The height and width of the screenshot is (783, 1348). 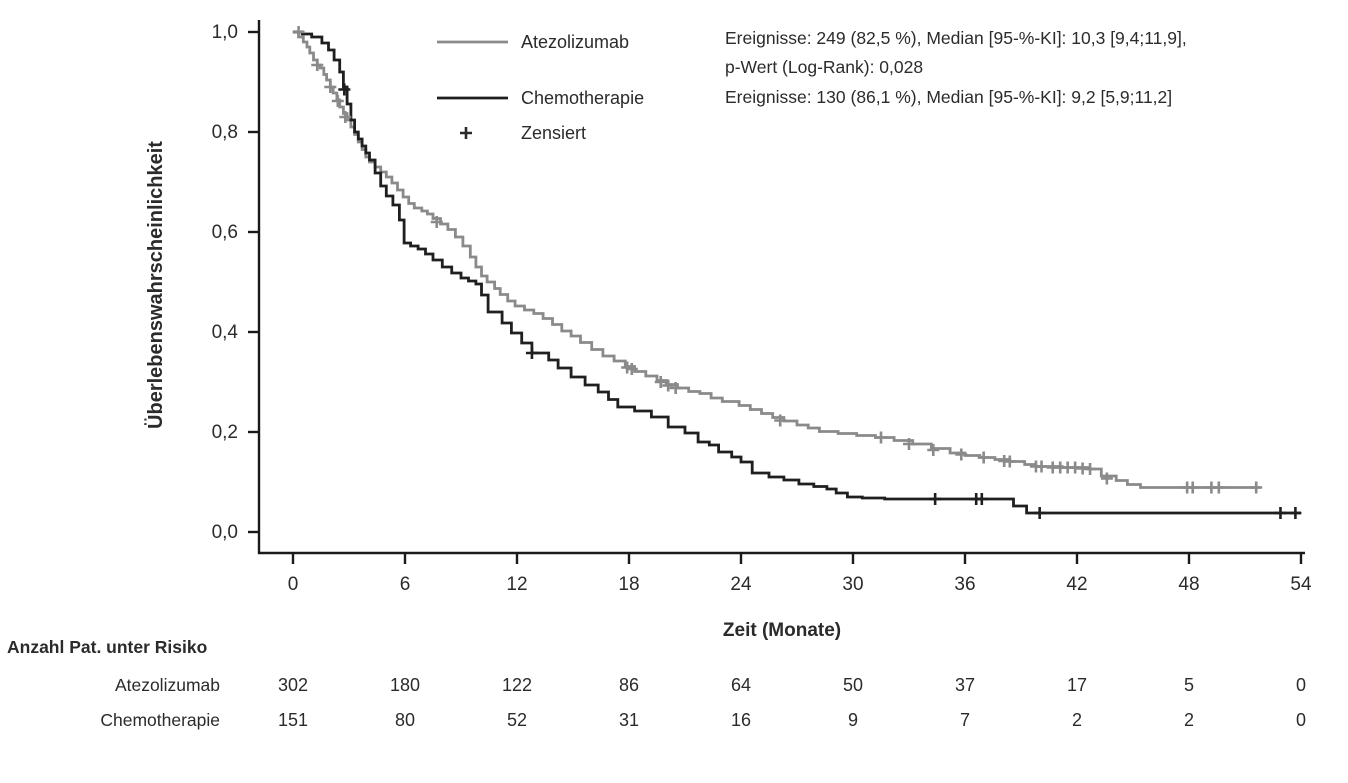 I want to click on y-tick-label: 0,6, so click(x=225, y=232).